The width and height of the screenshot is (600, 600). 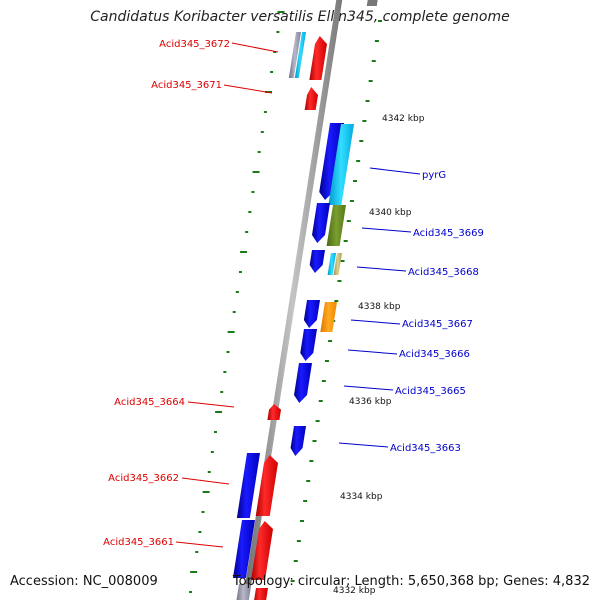 I want to click on gene-block-top, so click(x=372, y=3).